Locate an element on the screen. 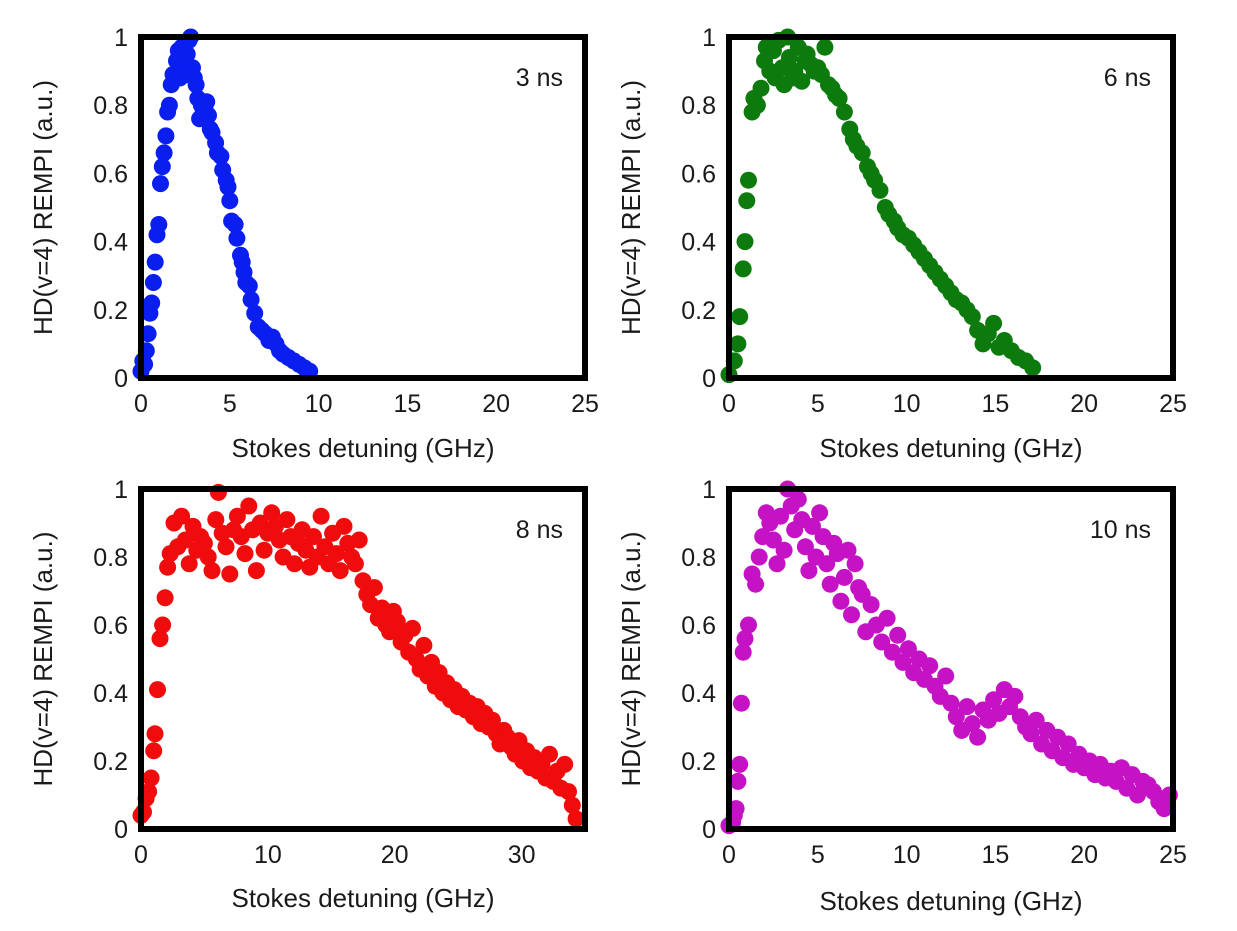  x-tick-label: 5 is located at coordinates (230, 404).